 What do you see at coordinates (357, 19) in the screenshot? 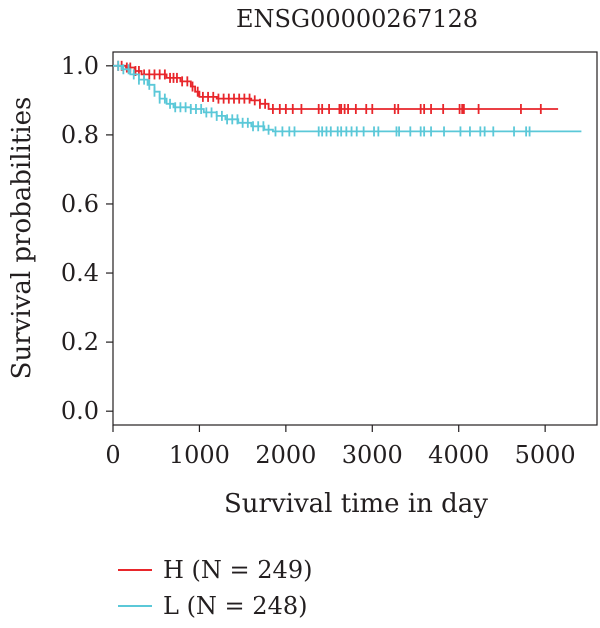
I see `chart-title: ENSG00000267128` at bounding box center [357, 19].